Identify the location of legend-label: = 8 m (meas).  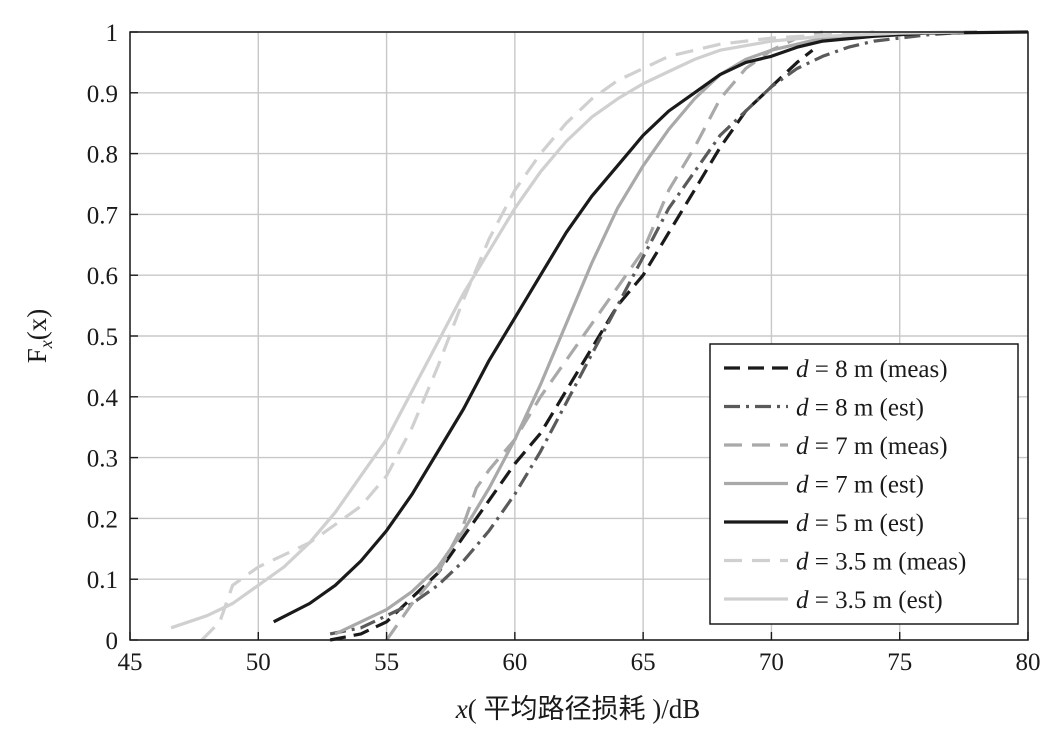
(878, 369).